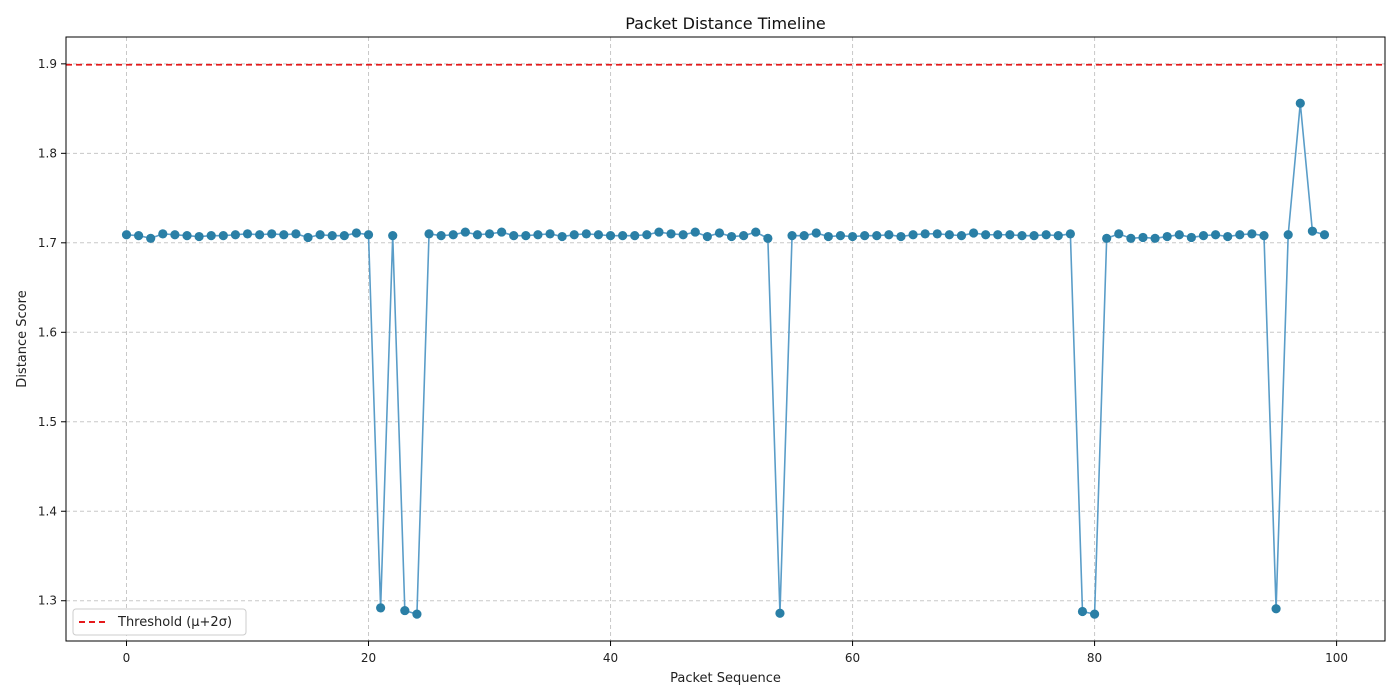 Image resolution: width=1400 pixels, height=700 pixels. What do you see at coordinates (22, 338) in the screenshot?
I see `y-axis-label: Distance Score` at bounding box center [22, 338].